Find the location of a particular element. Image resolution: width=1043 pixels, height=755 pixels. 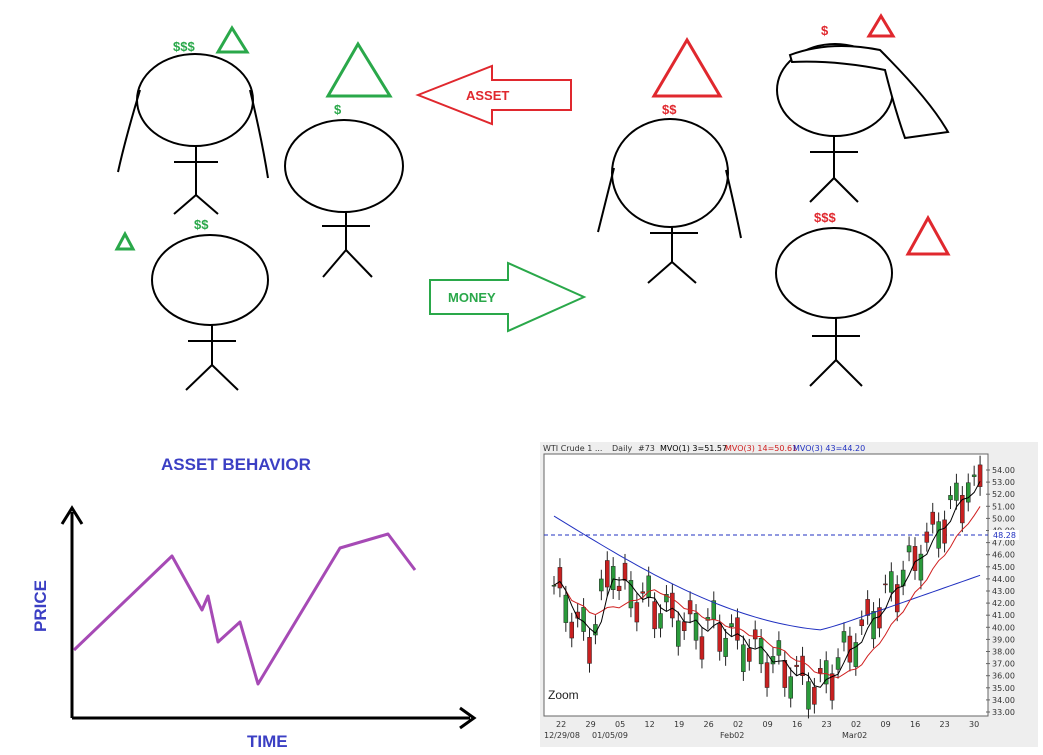

asset-behavior-line is located at coordinates (244, 609).